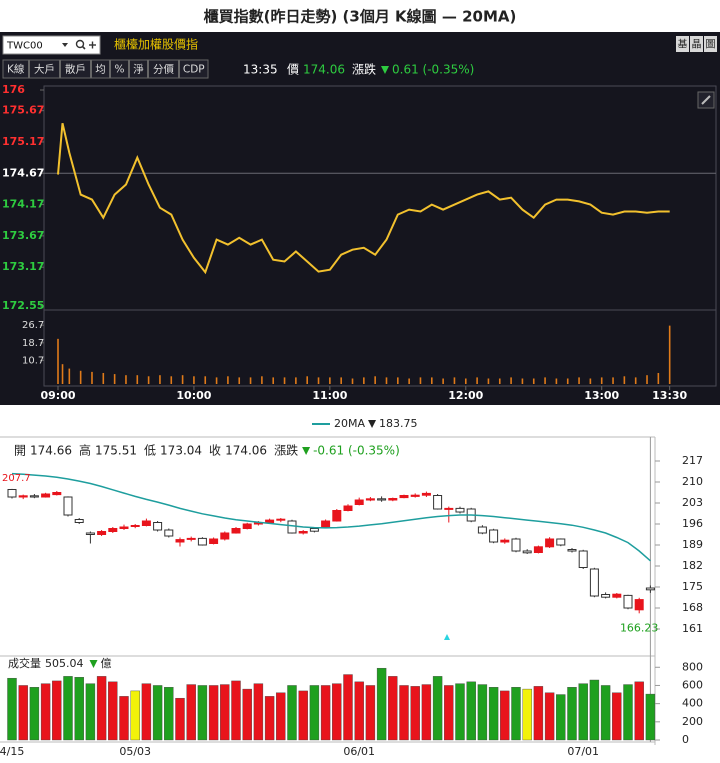 The image size is (720, 763). Describe the element at coordinates (692, 628) in the screenshot. I see `y-tick-label: 161` at that location.